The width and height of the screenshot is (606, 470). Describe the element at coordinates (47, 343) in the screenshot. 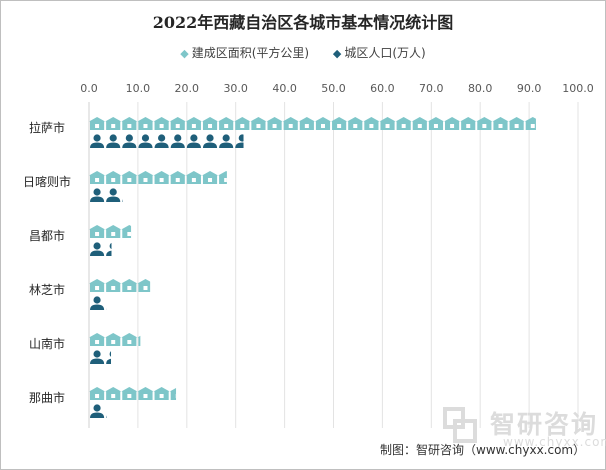

I see `category-label: 山南市` at that location.